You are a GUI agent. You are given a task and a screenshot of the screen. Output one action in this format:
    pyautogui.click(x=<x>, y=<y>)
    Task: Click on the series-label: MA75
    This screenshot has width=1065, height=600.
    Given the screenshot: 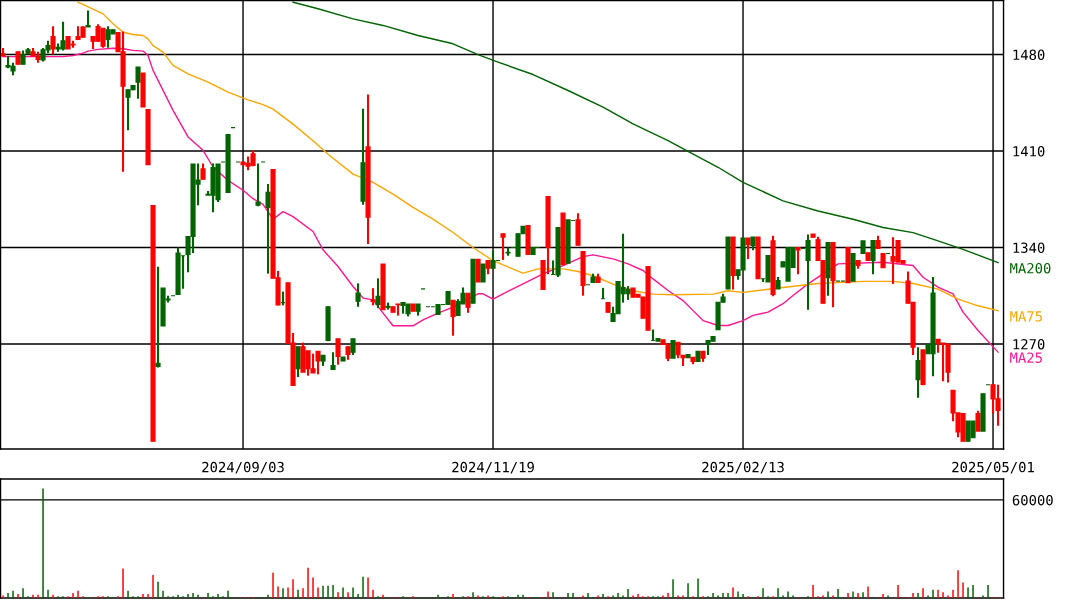 What is the action you would take?
    pyautogui.click(x=1026, y=316)
    